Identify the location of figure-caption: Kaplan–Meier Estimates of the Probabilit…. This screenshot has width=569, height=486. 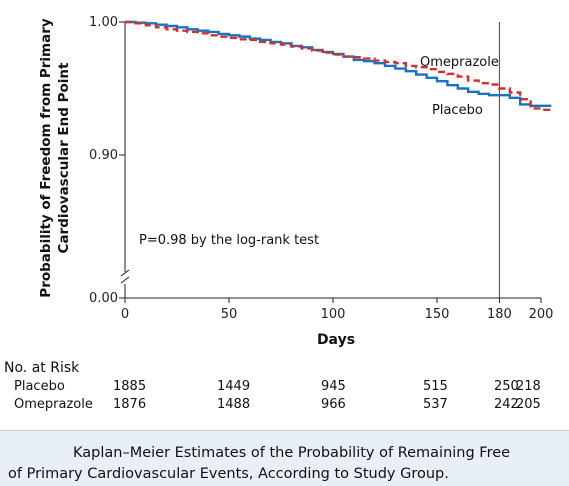
(284, 458).